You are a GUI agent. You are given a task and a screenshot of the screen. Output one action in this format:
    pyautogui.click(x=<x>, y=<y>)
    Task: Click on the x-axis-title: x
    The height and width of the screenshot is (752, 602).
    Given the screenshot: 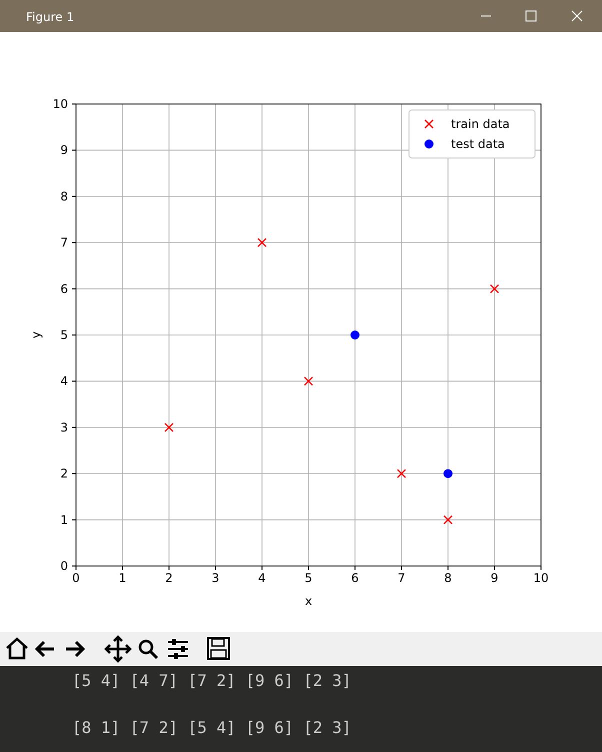 What is the action you would take?
    pyautogui.click(x=308, y=601)
    